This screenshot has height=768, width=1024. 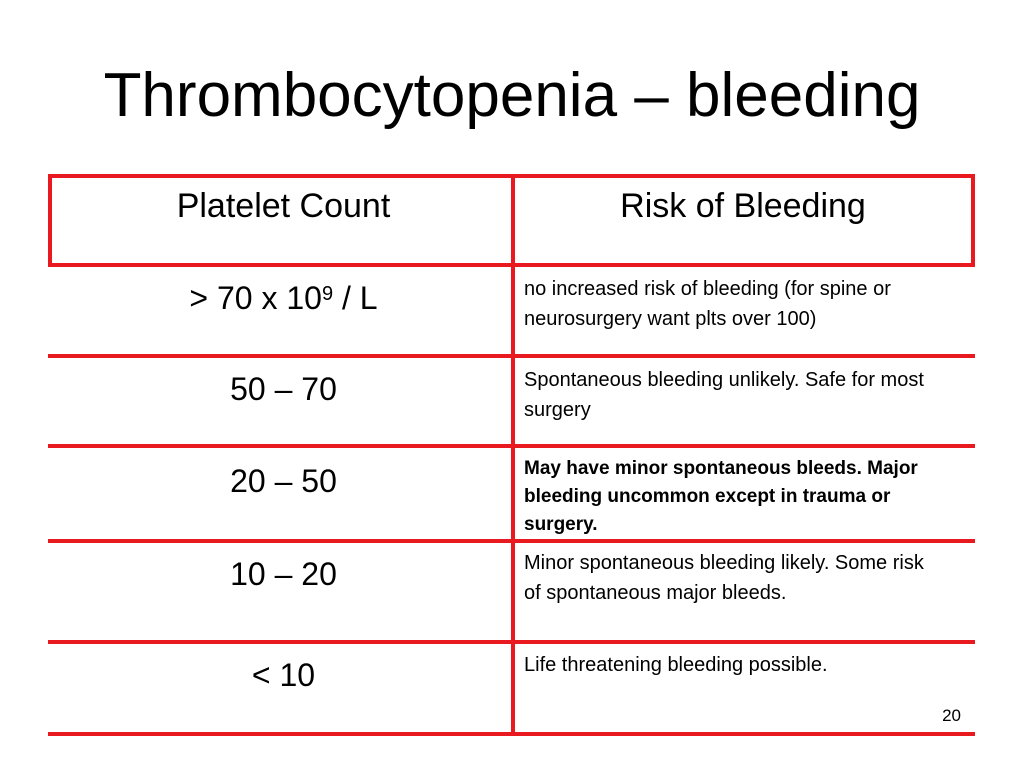 I want to click on table-row-count: 10 – 20, so click(x=283, y=574).